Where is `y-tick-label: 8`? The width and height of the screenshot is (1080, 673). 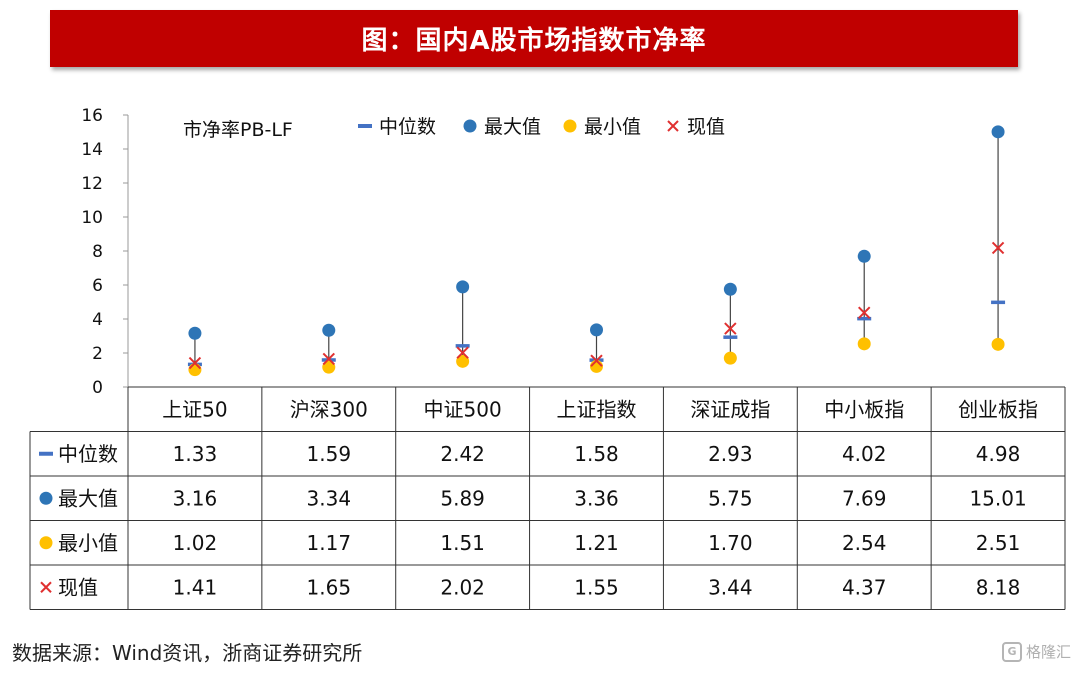 y-tick-label: 8 is located at coordinates (97, 252).